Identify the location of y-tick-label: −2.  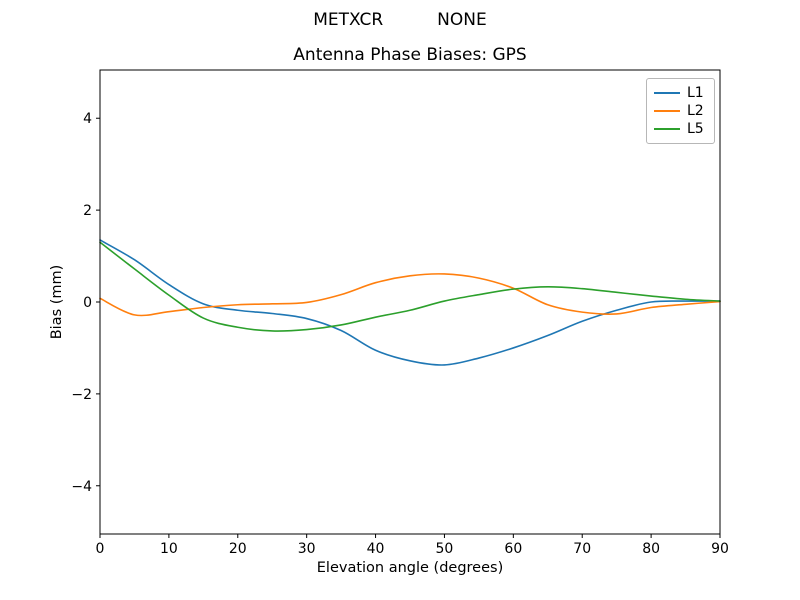
(81, 395).